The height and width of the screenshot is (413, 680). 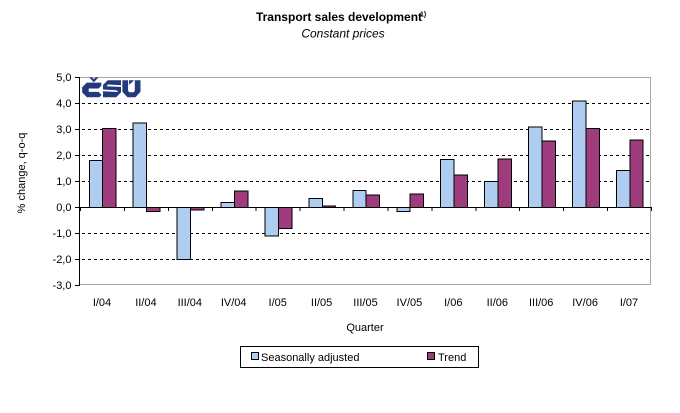 I want to click on svg-text: 1,0, so click(x=63, y=182).